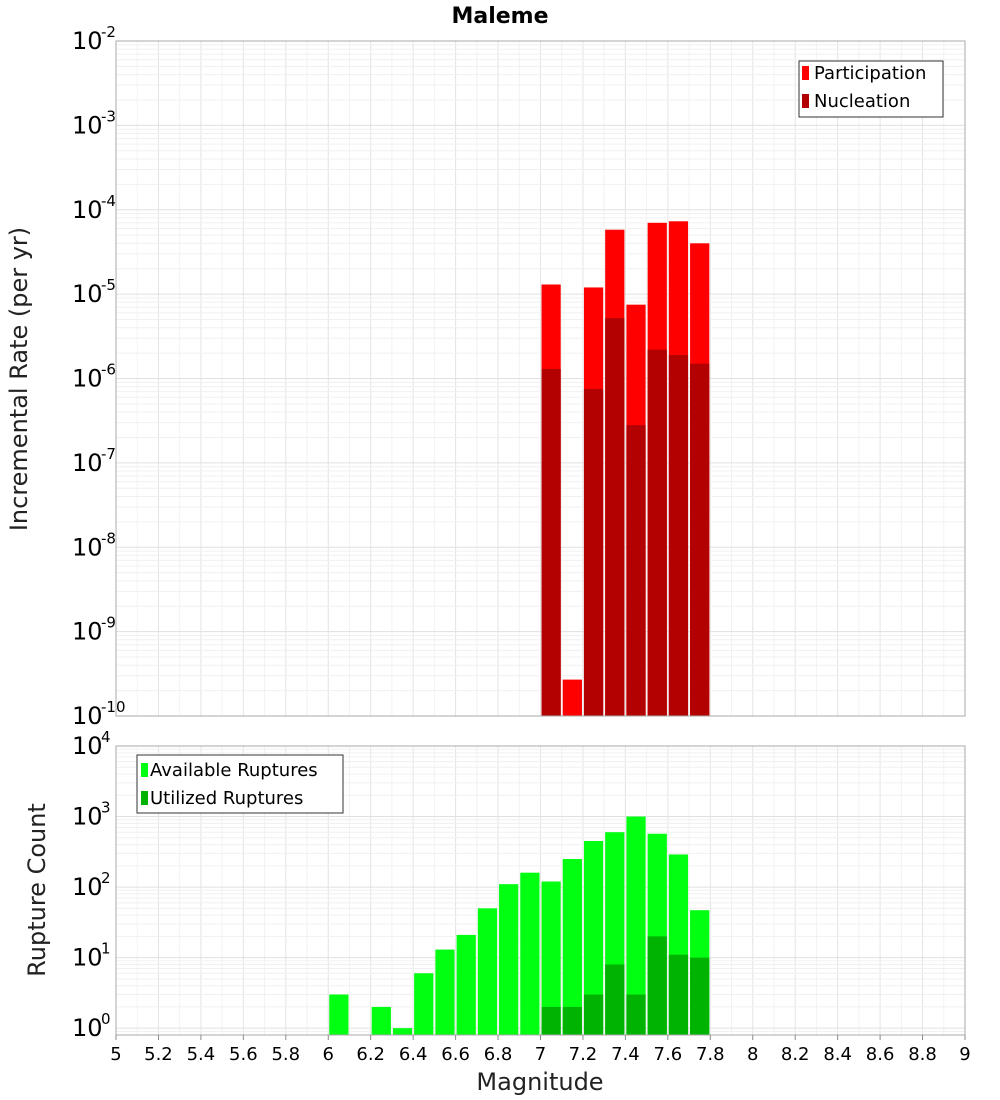 This screenshot has height=1100, width=1000. Describe the element at coordinates (108, 201) in the screenshot. I see `top-y-tick-exponent: -4` at that location.